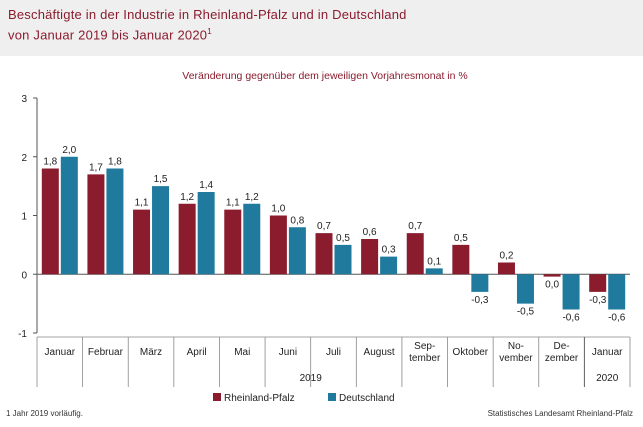  Describe the element at coordinates (151, 352) in the screenshot. I see `category-label: März` at that location.